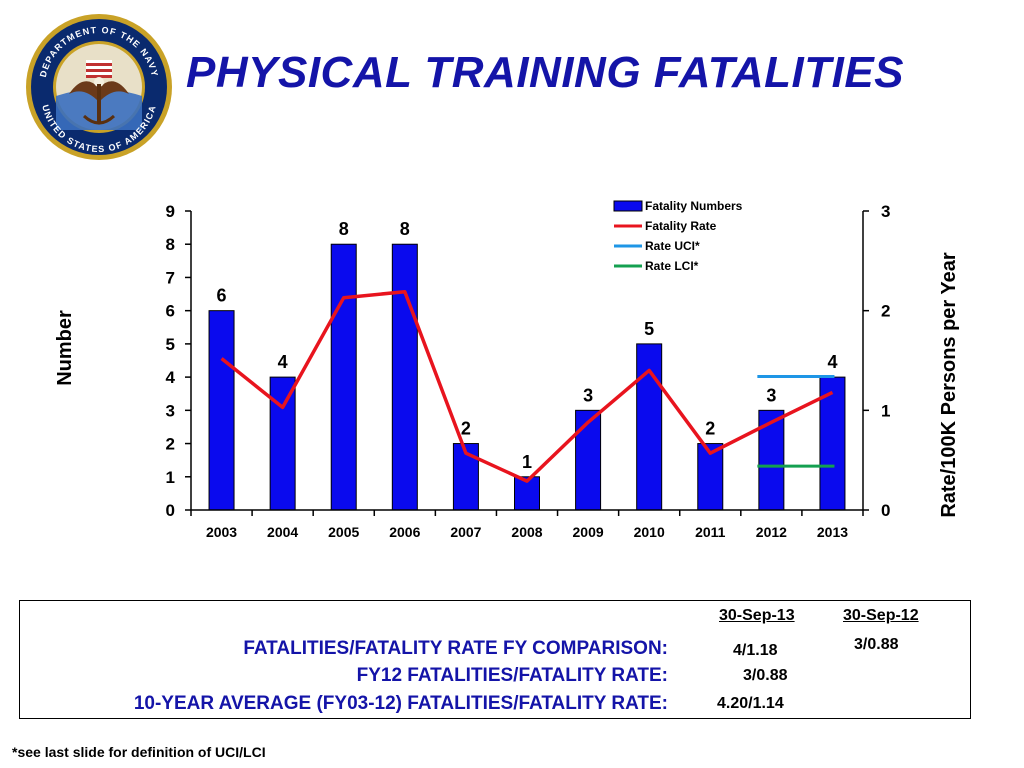 This screenshot has width=1024, height=768. What do you see at coordinates (170, 510) in the screenshot?
I see `left-tick-label: 0` at bounding box center [170, 510].